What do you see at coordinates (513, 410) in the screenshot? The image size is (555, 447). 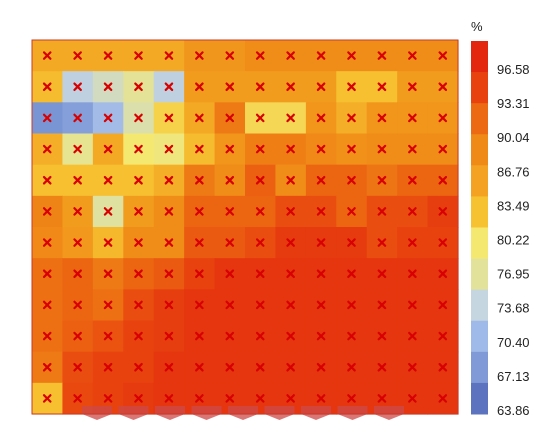 I see `colorbar-tick-label: 63.86` at bounding box center [513, 410].